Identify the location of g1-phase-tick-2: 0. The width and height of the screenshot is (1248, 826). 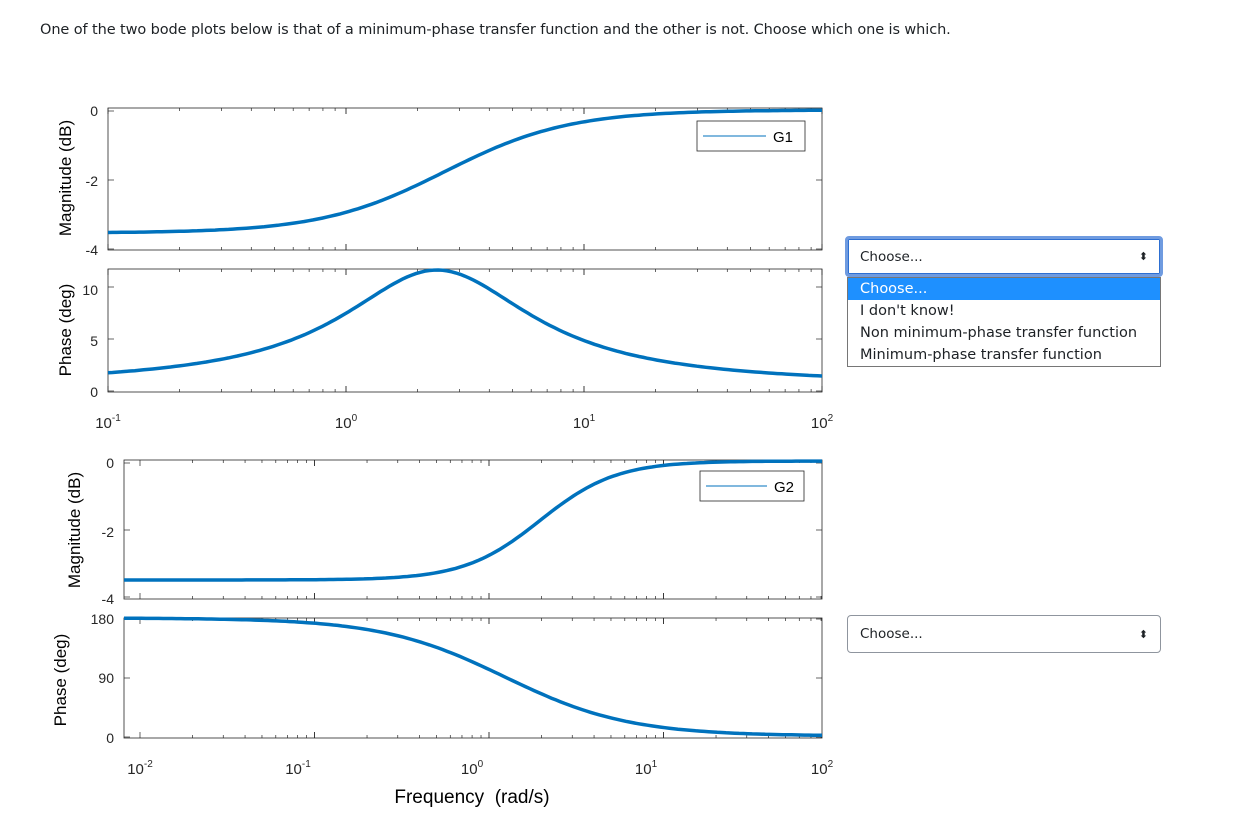
(94, 392).